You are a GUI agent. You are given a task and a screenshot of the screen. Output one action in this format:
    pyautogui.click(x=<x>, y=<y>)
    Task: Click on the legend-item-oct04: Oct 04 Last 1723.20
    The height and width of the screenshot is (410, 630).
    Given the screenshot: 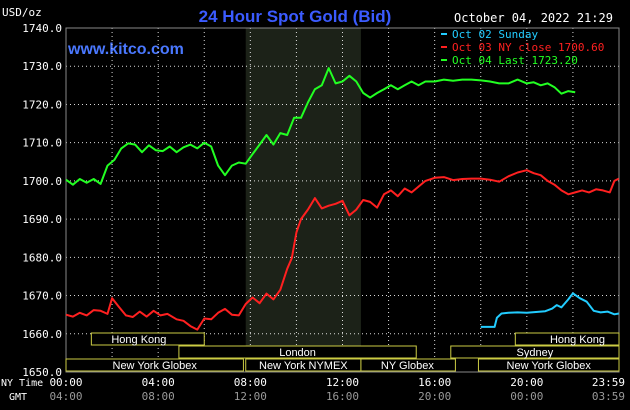 What is the action you would take?
    pyautogui.click(x=515, y=60)
    